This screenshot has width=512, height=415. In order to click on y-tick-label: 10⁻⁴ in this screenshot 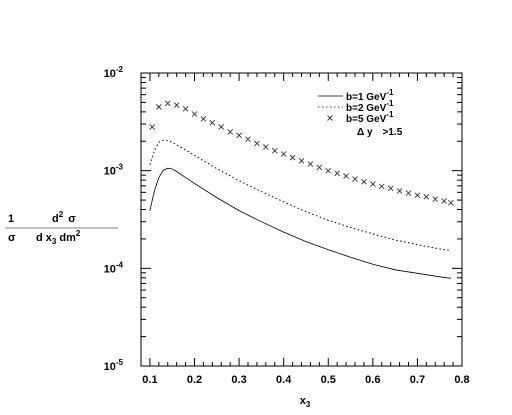, I will do `click(114, 267)`.